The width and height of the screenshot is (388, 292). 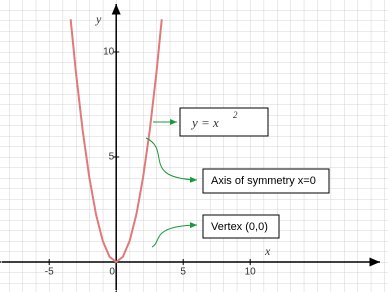 What do you see at coordinates (235, 115) in the screenshot?
I see `equation-exponent: 2` at bounding box center [235, 115].